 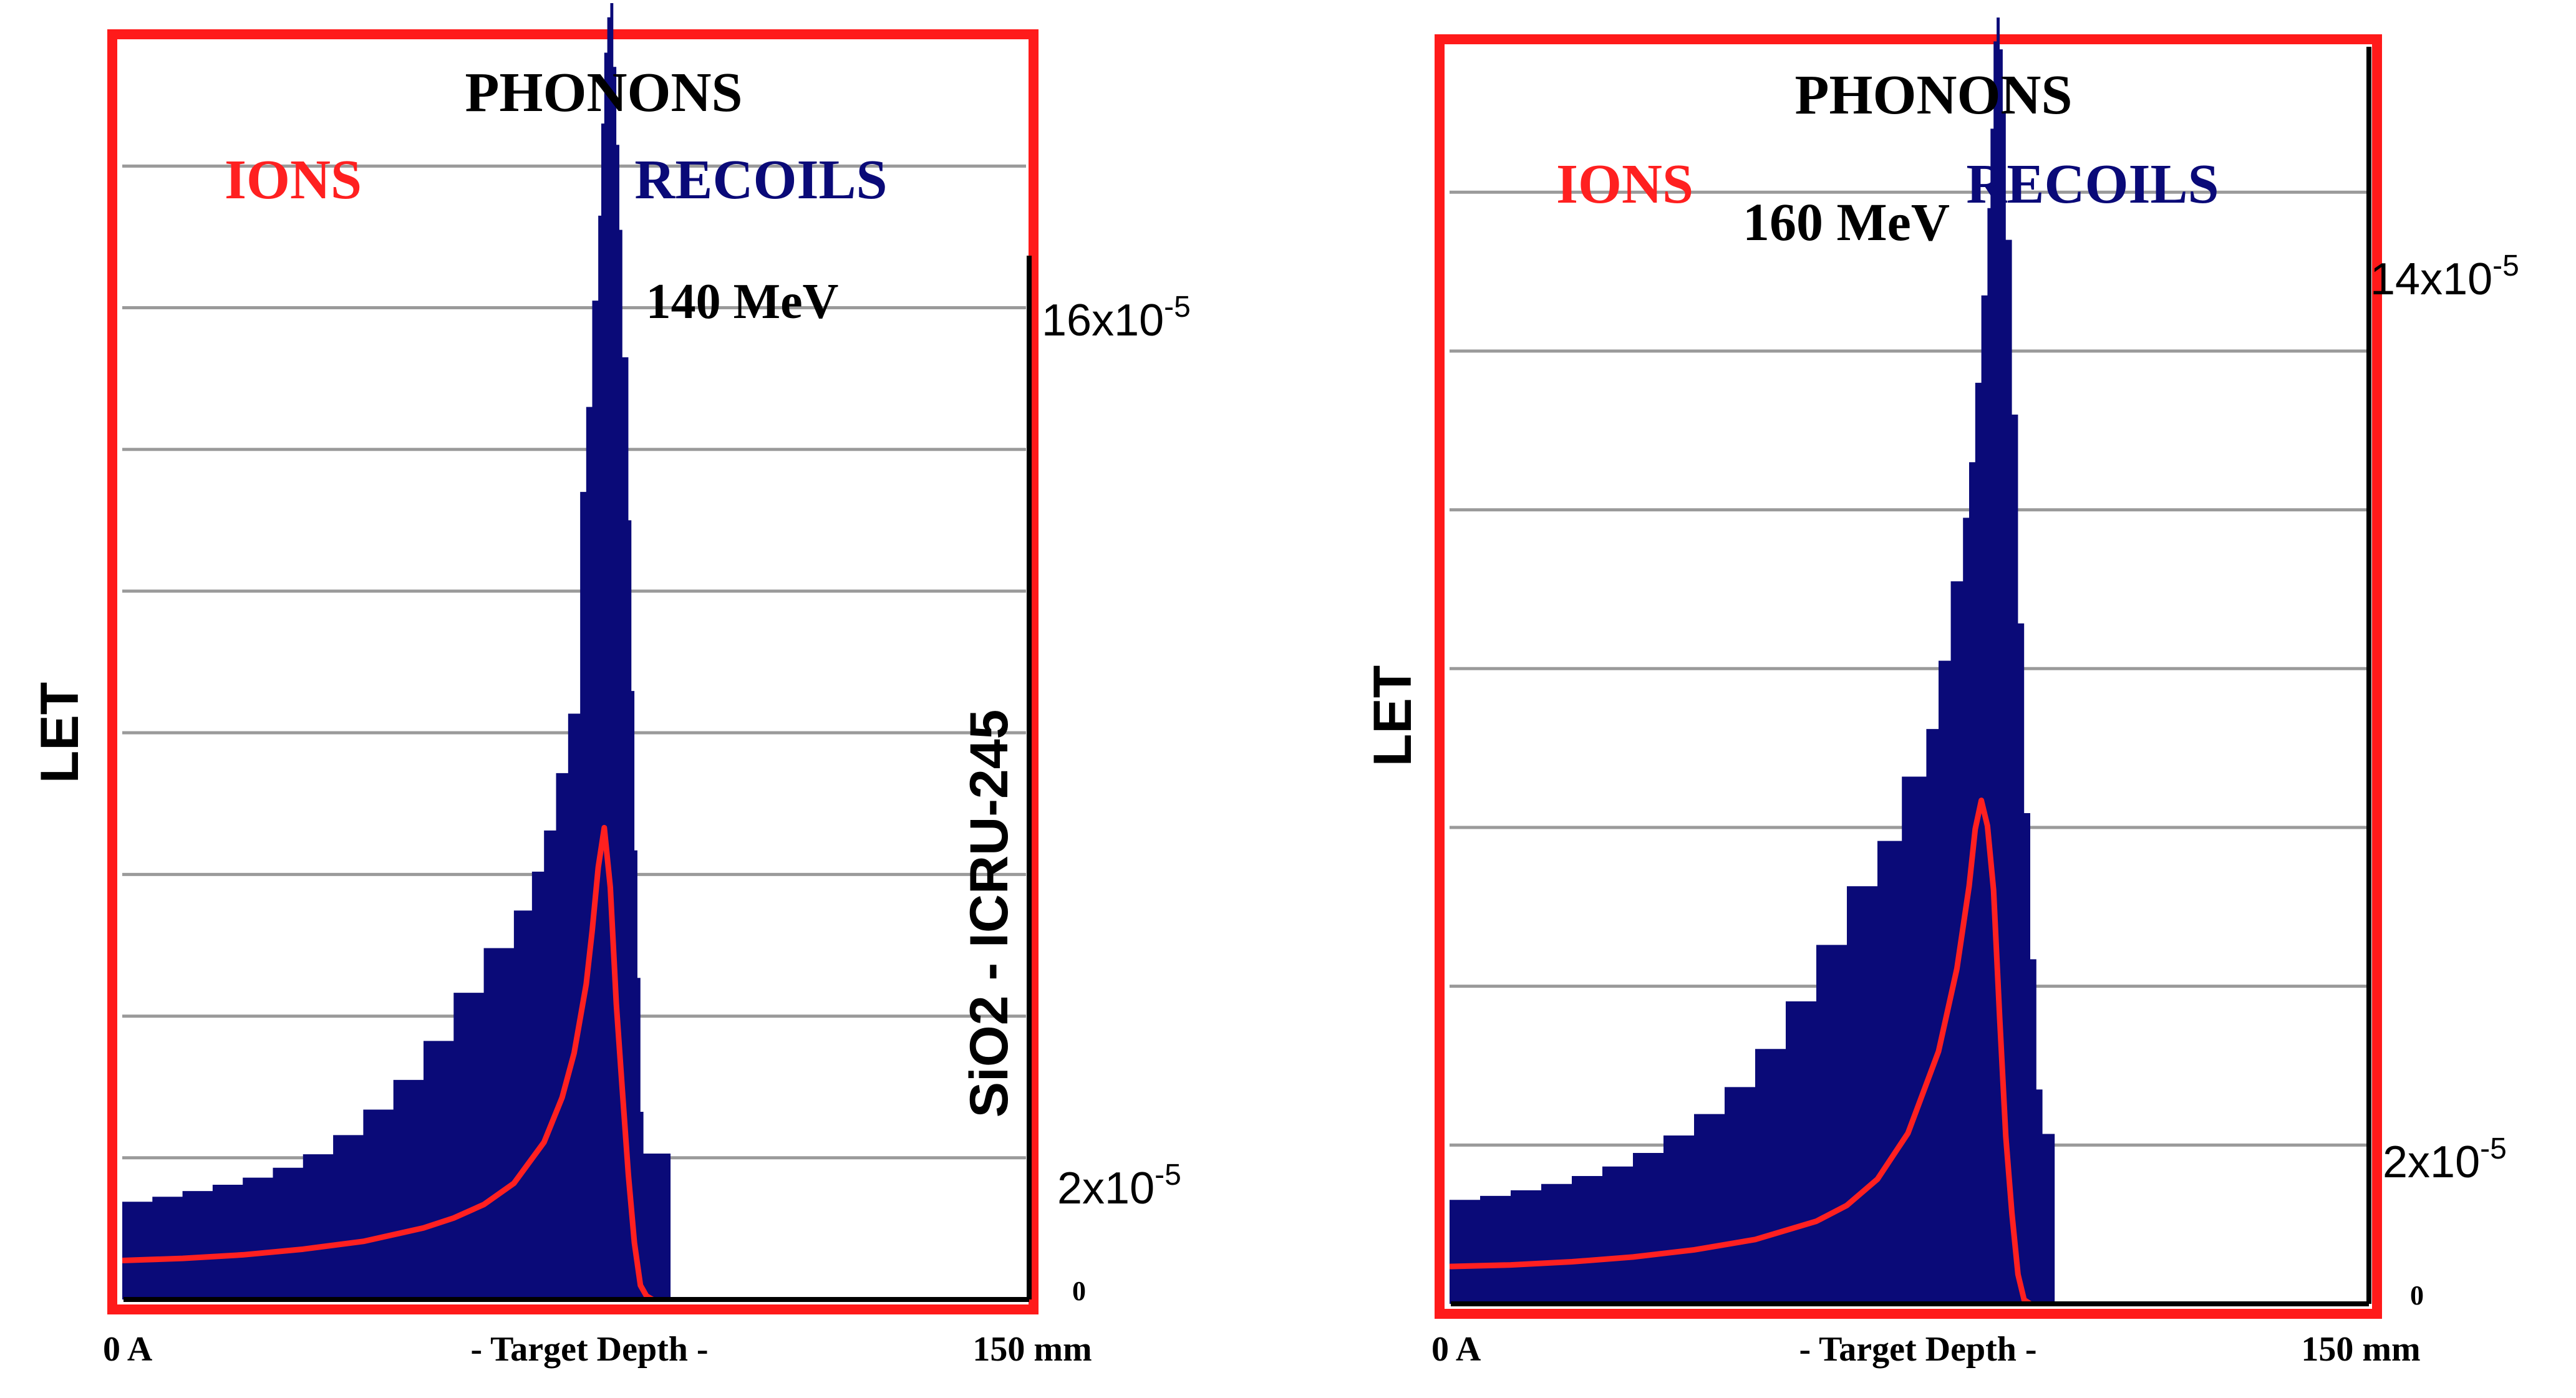 What do you see at coordinates (1116, 318) in the screenshot?
I see `y-tick-top: 16x10-5` at bounding box center [1116, 318].